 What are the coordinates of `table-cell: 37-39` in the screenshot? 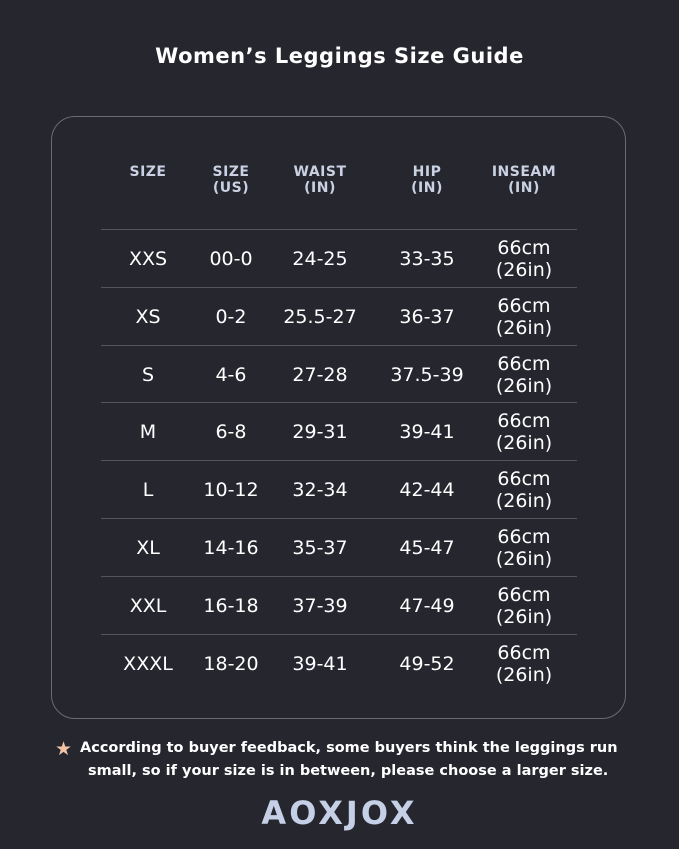 It's located at (320, 605).